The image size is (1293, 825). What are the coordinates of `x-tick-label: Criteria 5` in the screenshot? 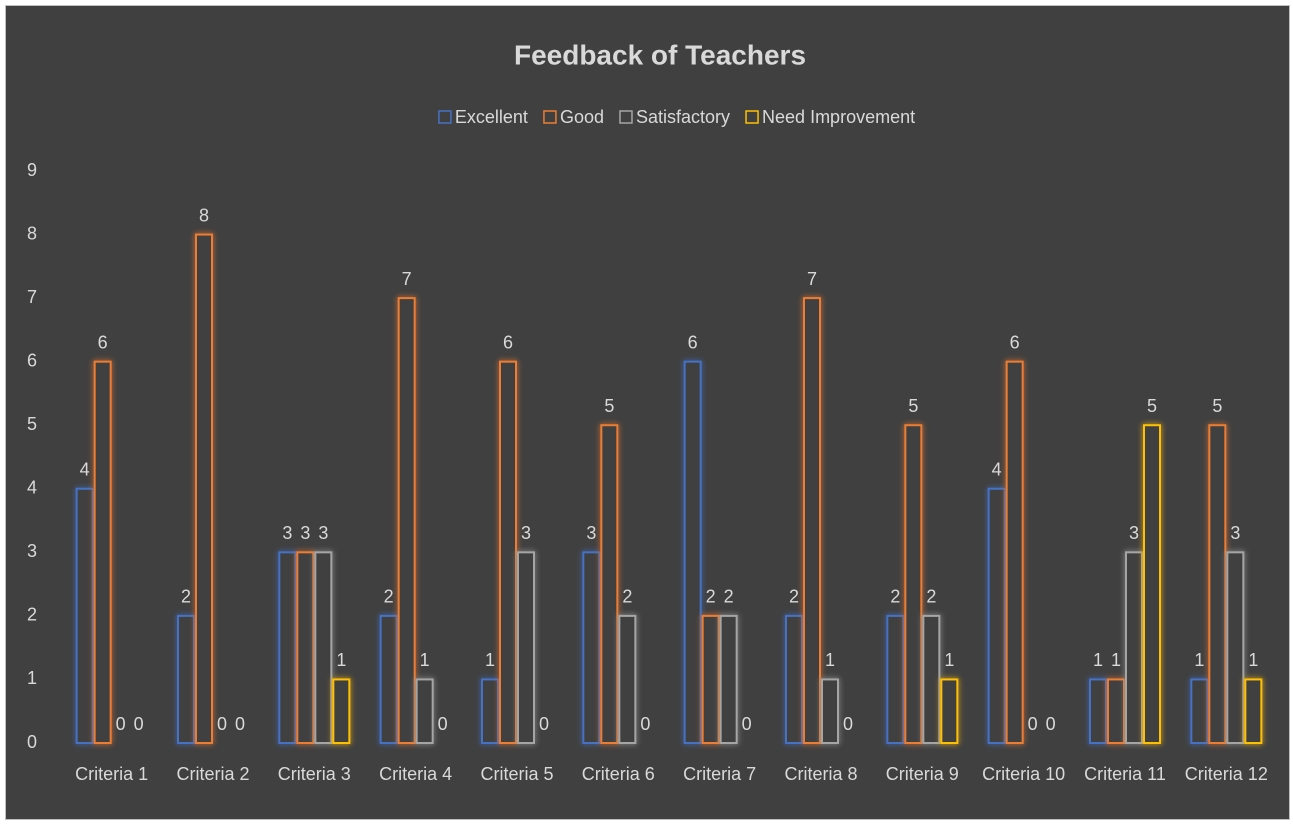 It's located at (517, 774).